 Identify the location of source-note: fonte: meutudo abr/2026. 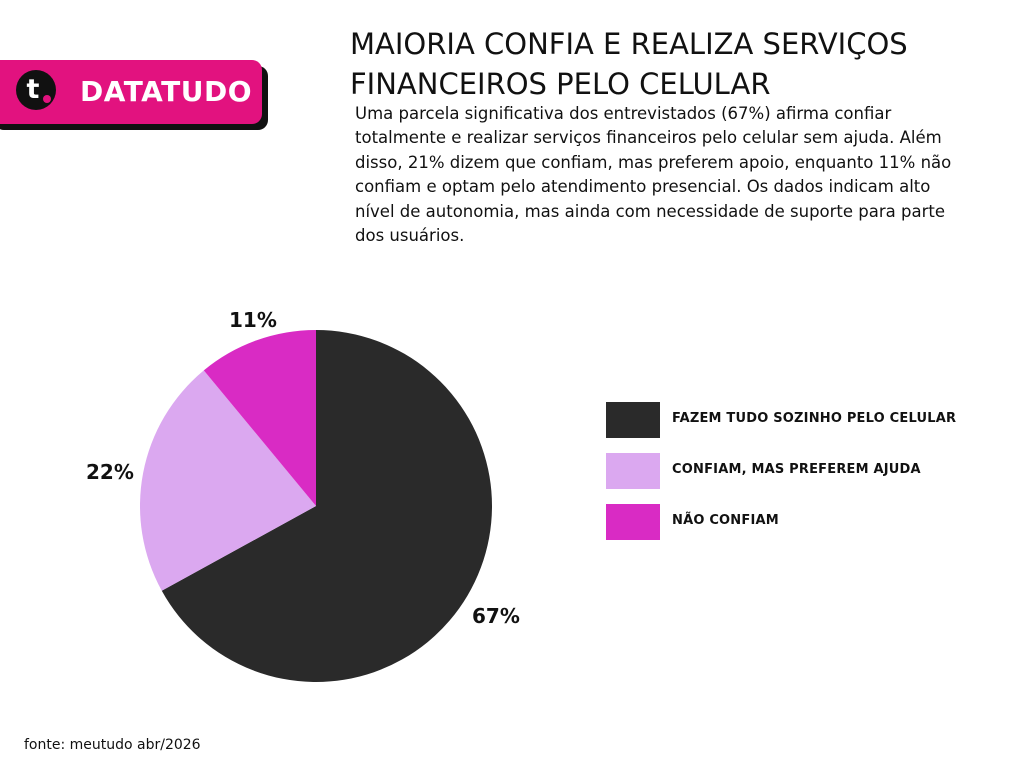
(112, 745).